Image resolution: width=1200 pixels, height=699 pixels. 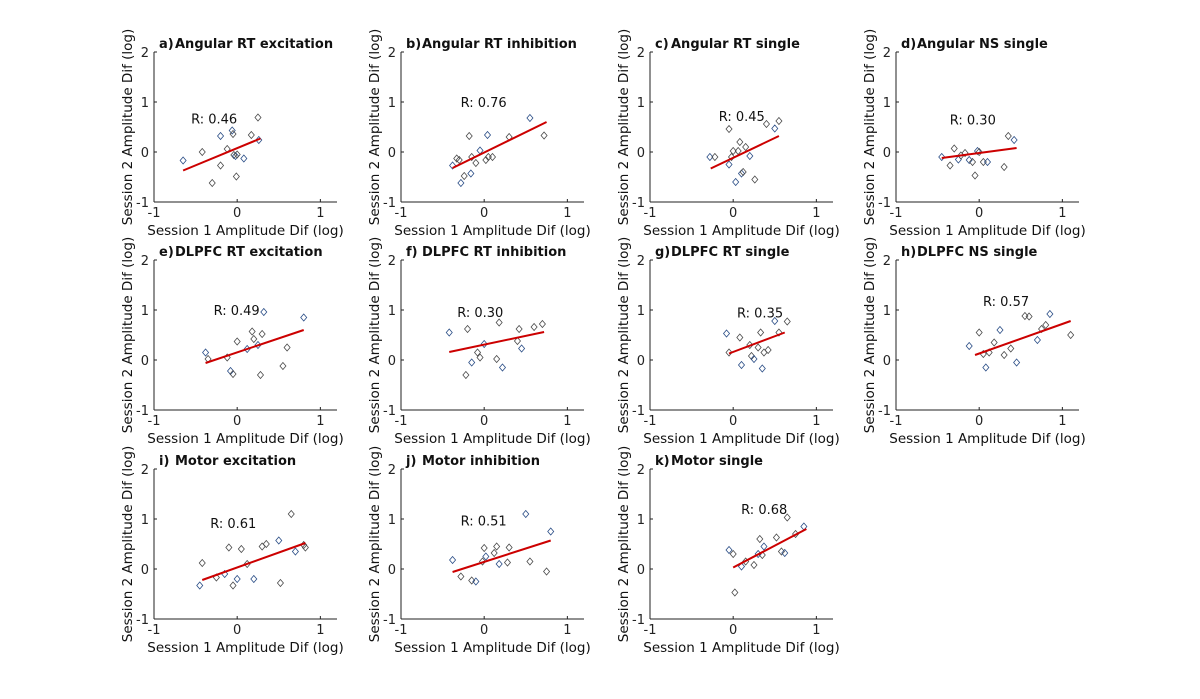 What do you see at coordinates (233, 524) in the screenshot?
I see `correlation-label: R: 0.61` at bounding box center [233, 524].